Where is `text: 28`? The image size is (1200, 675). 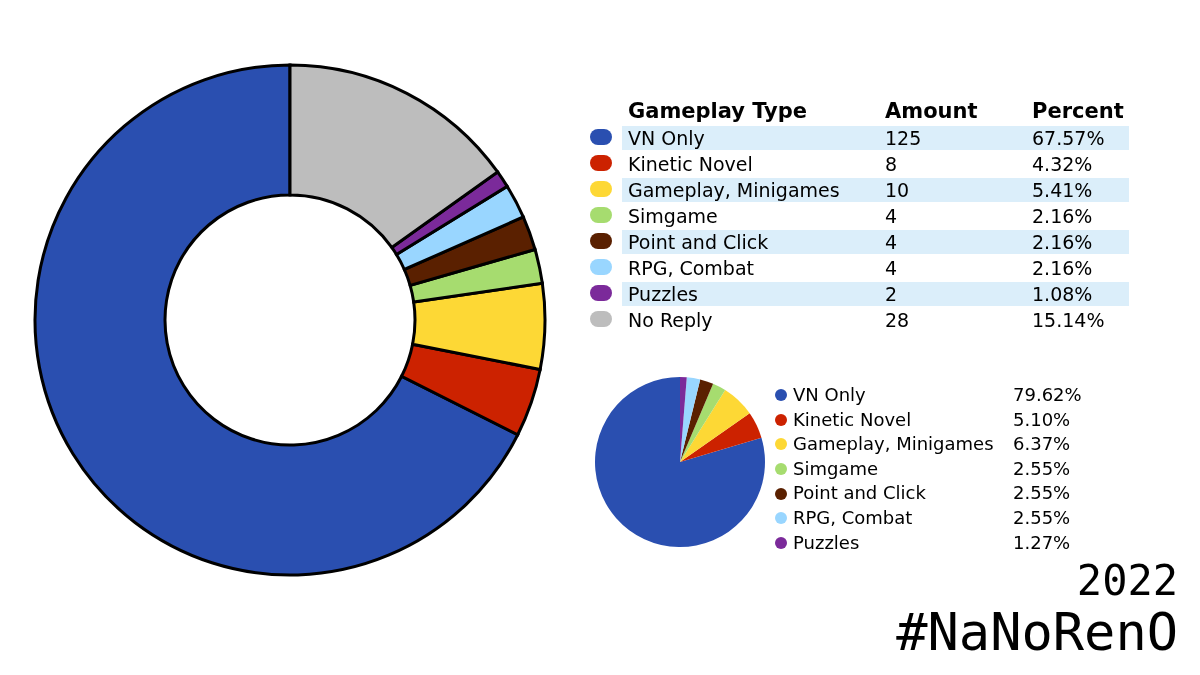
text: 28 is located at coordinates (897, 320).